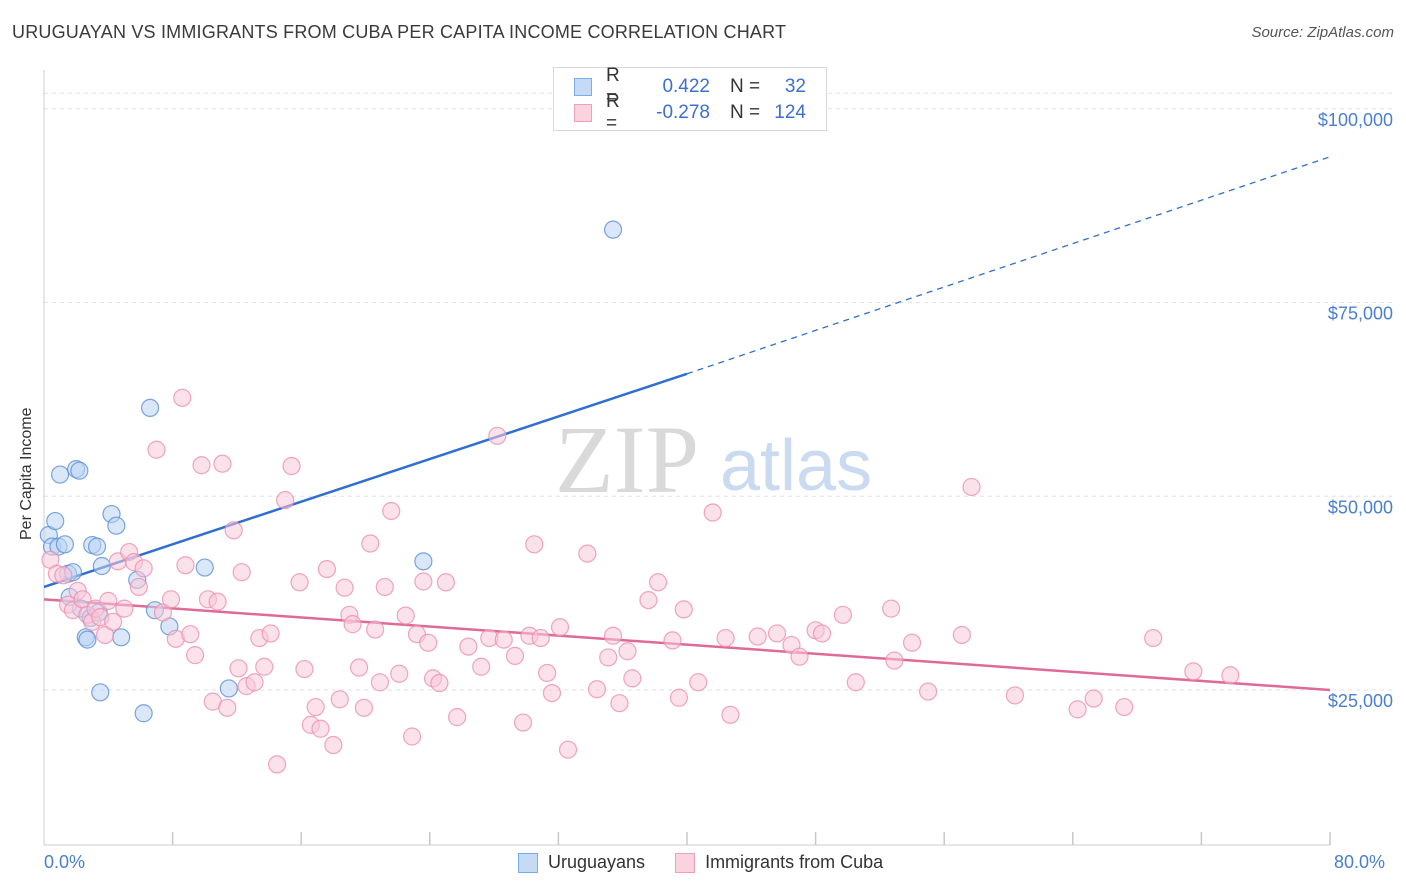 The height and width of the screenshot is (892, 1406). Describe the element at coordinates (627, 459) in the screenshot. I see `watermark-zip: ZIP` at that location.